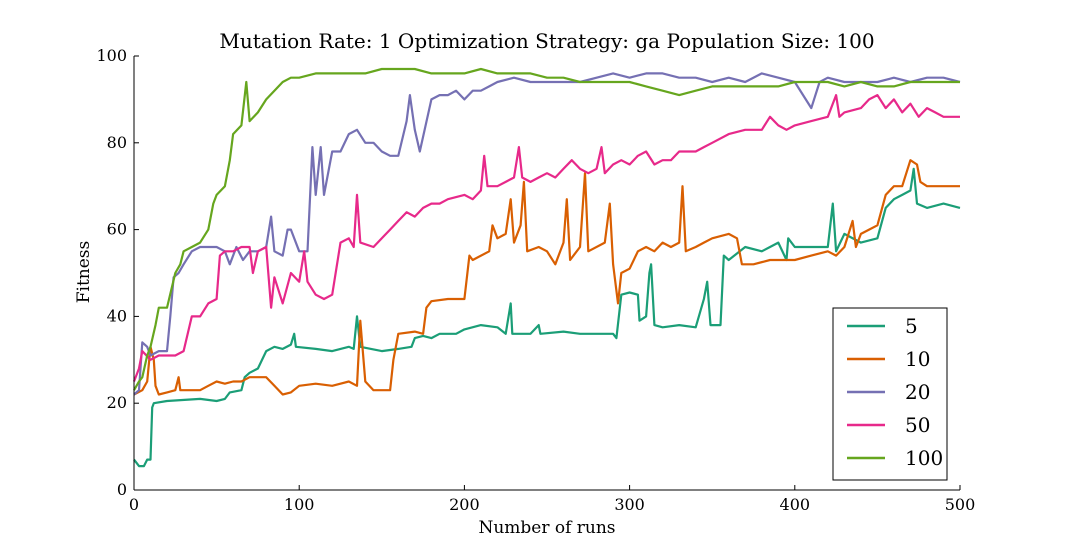 The height and width of the screenshot is (551, 1066). I want to click on legend-label-5: 5, so click(911, 326).